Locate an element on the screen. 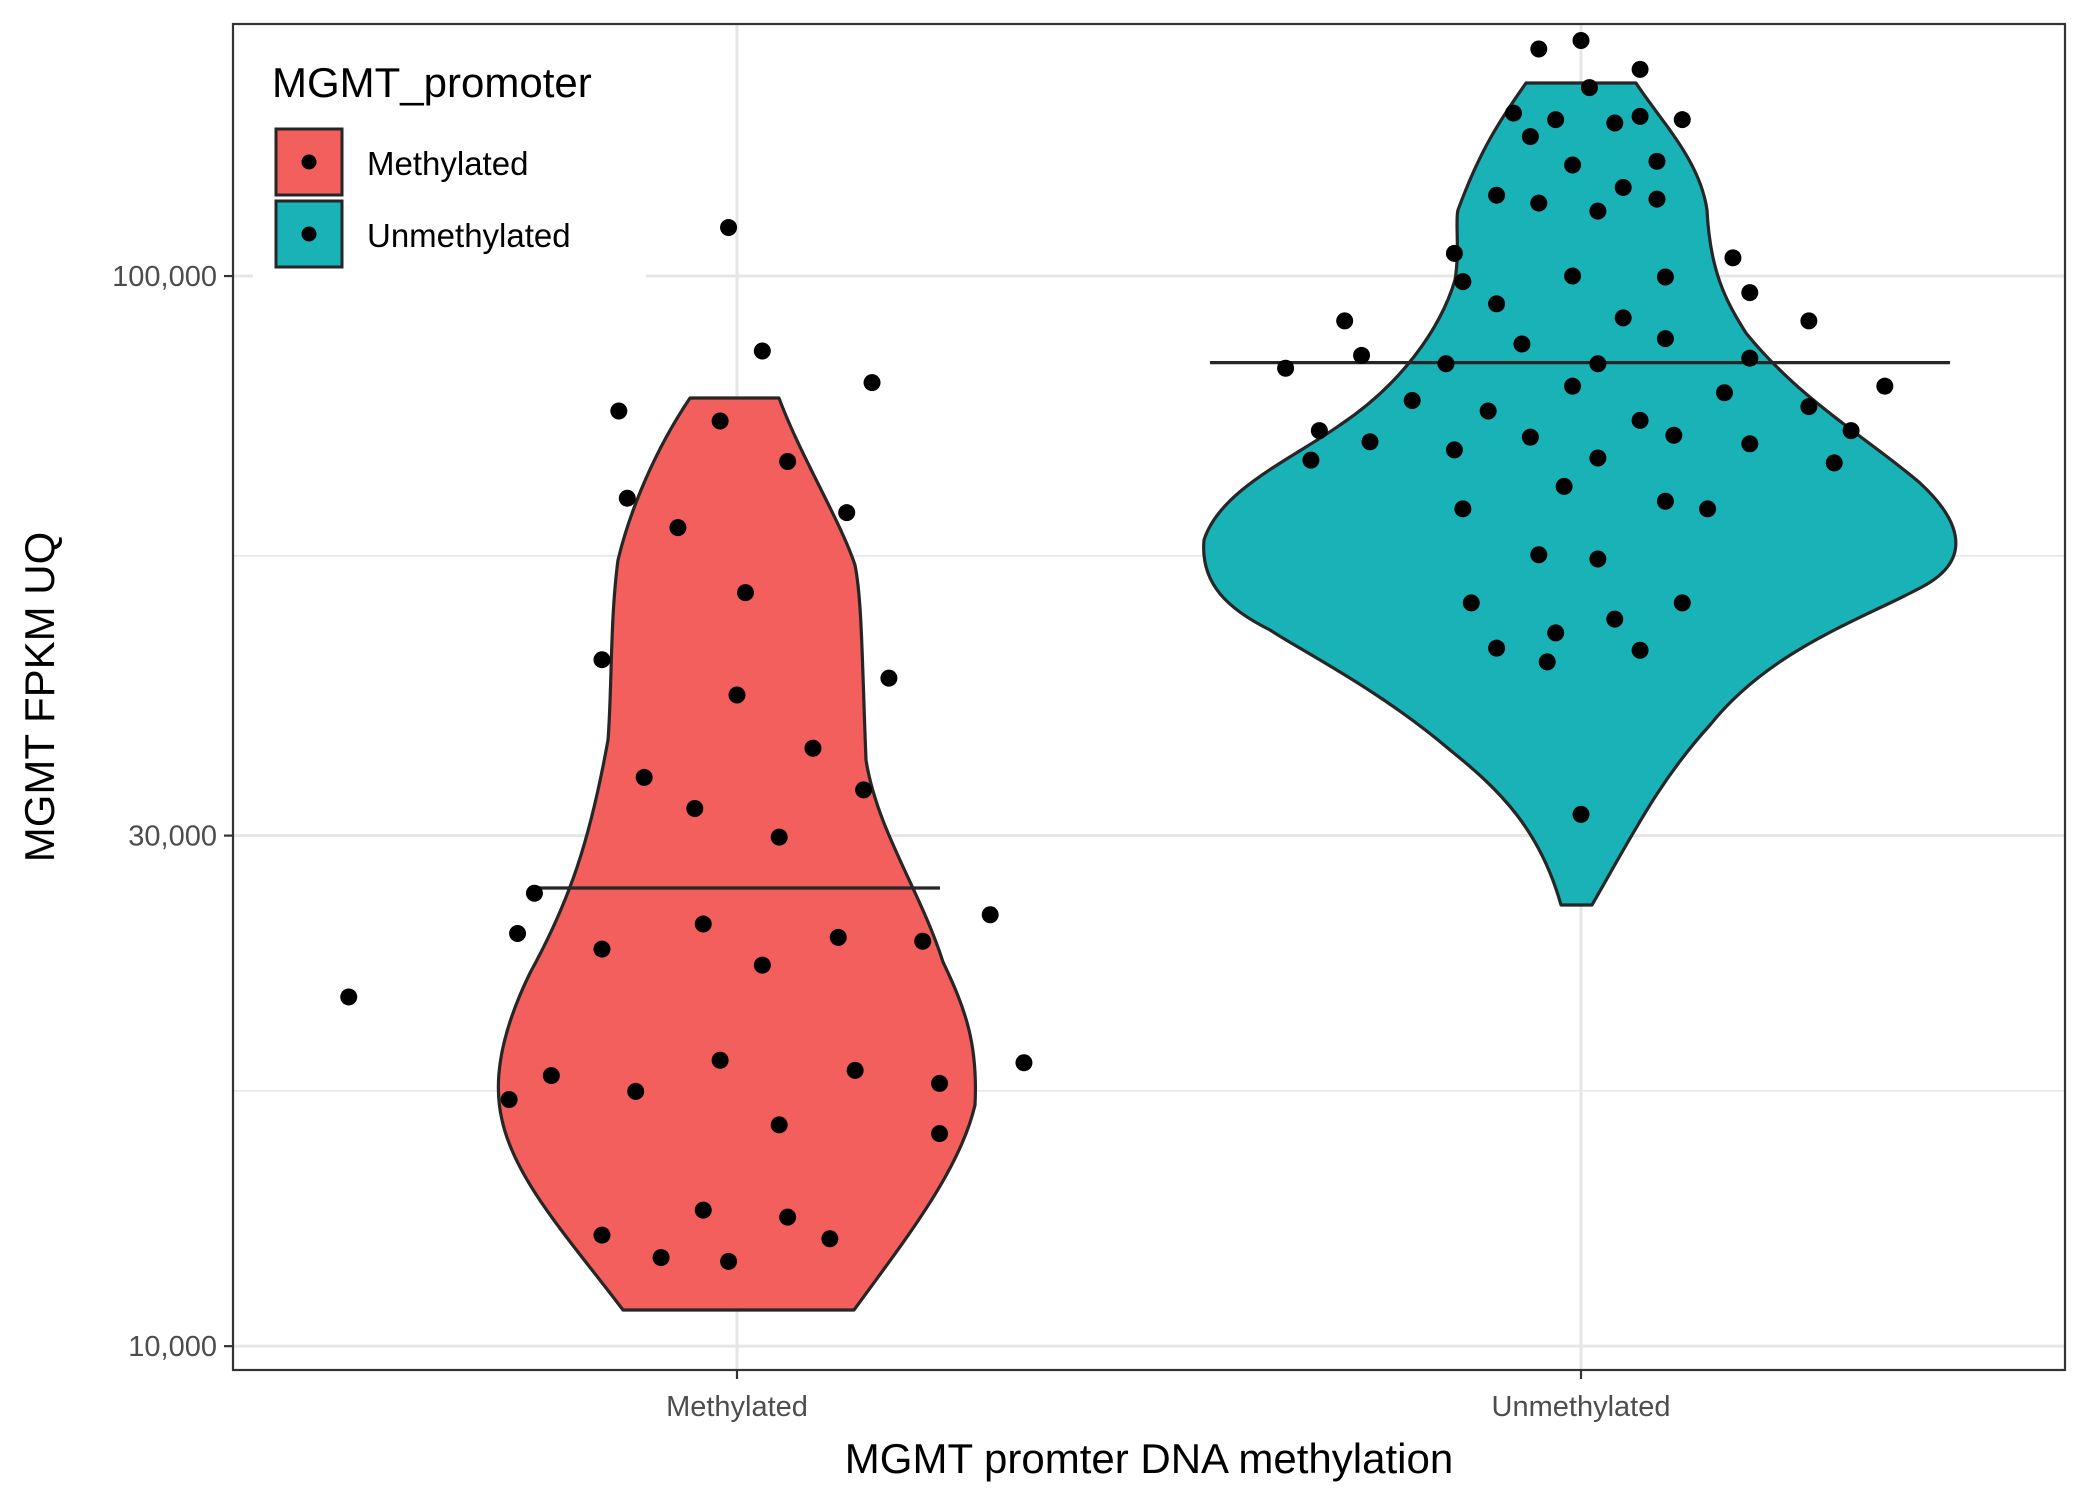  x-tick-label: Methylated is located at coordinates (737, 1407).